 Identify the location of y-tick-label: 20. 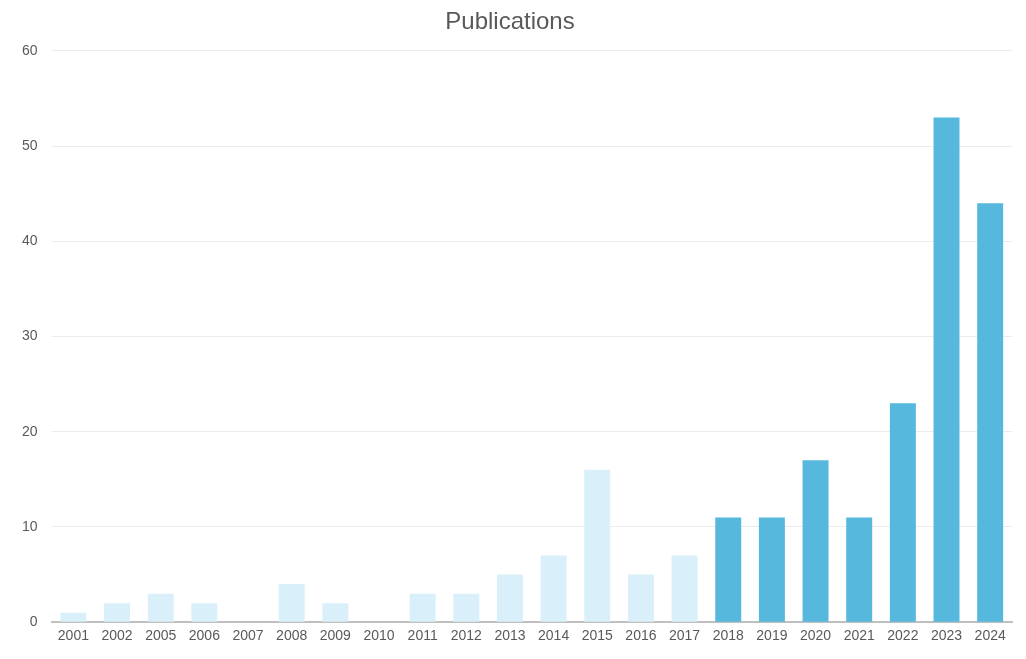
(29, 430).